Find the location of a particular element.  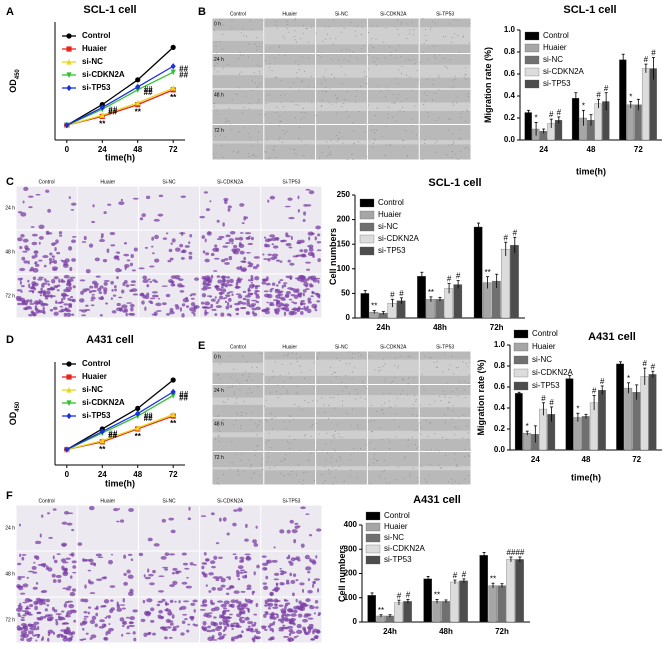

marker is located at coordinates (69, 377).